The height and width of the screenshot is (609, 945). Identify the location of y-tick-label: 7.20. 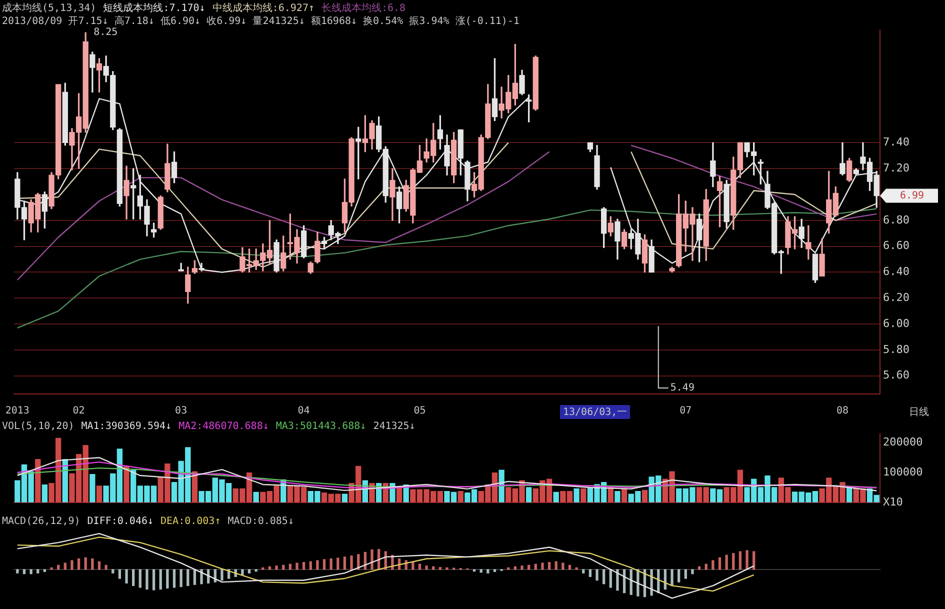
(896, 167).